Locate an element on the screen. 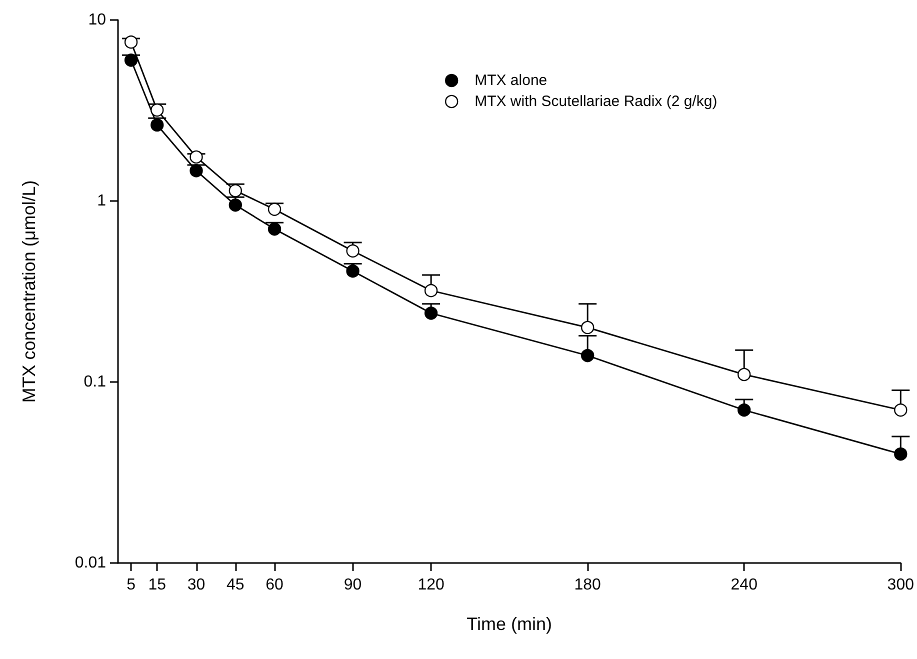 This screenshot has height=659, width=917. x-tick-label: 90 is located at coordinates (353, 585).